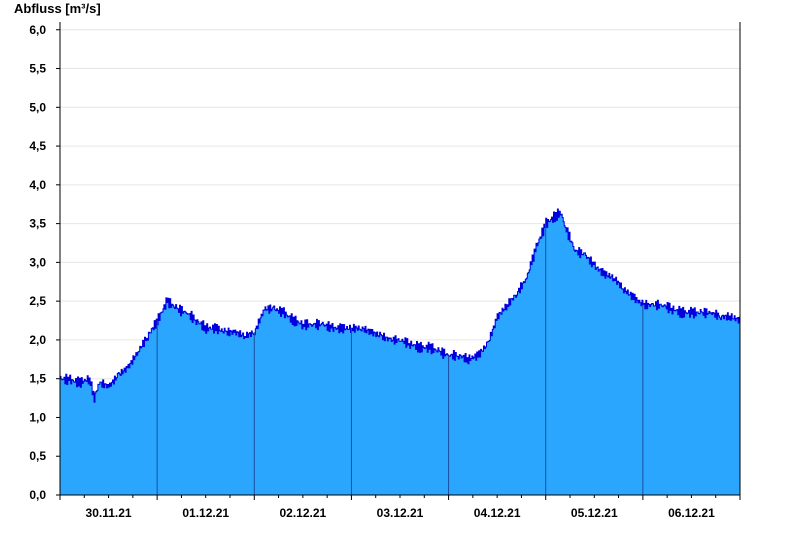 Image resolution: width=800 pixels, height=550 pixels. Describe the element at coordinates (57, 8) in the screenshot. I see `y-axis-title: Abfluss [m³/s]` at that location.